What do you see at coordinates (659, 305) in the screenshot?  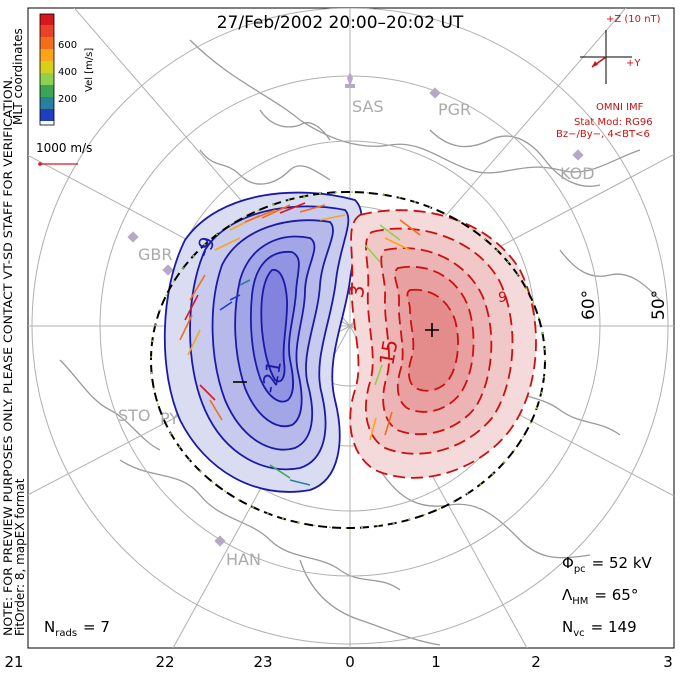 I see `lat-label-50: 50°` at bounding box center [659, 305].